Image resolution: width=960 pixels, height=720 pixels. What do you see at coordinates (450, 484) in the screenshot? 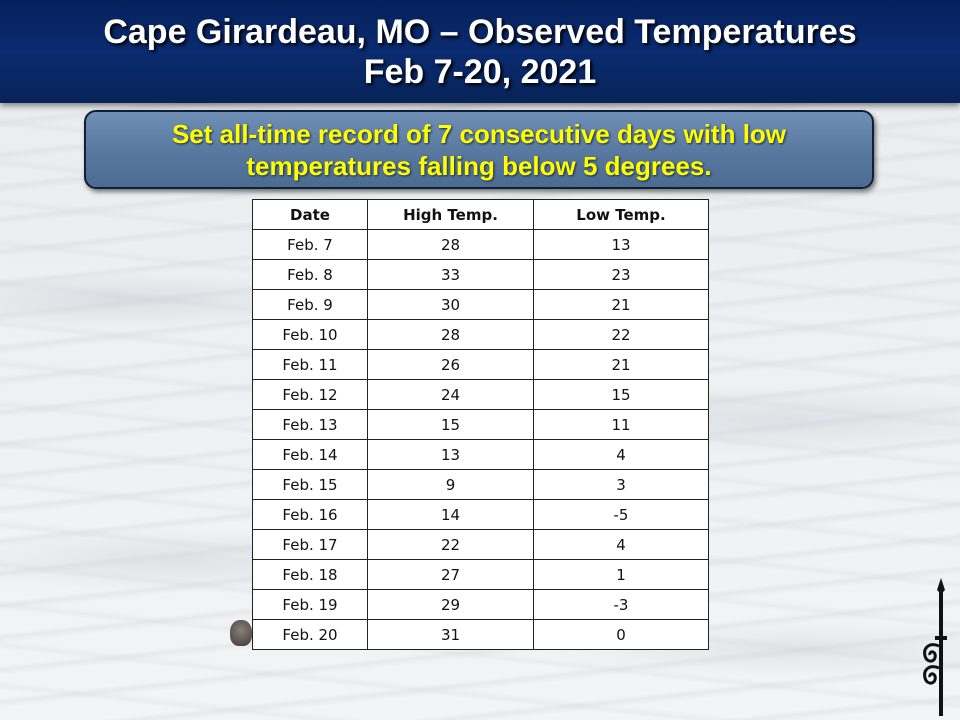
I see `high-temp-cell: 9` at bounding box center [450, 484].